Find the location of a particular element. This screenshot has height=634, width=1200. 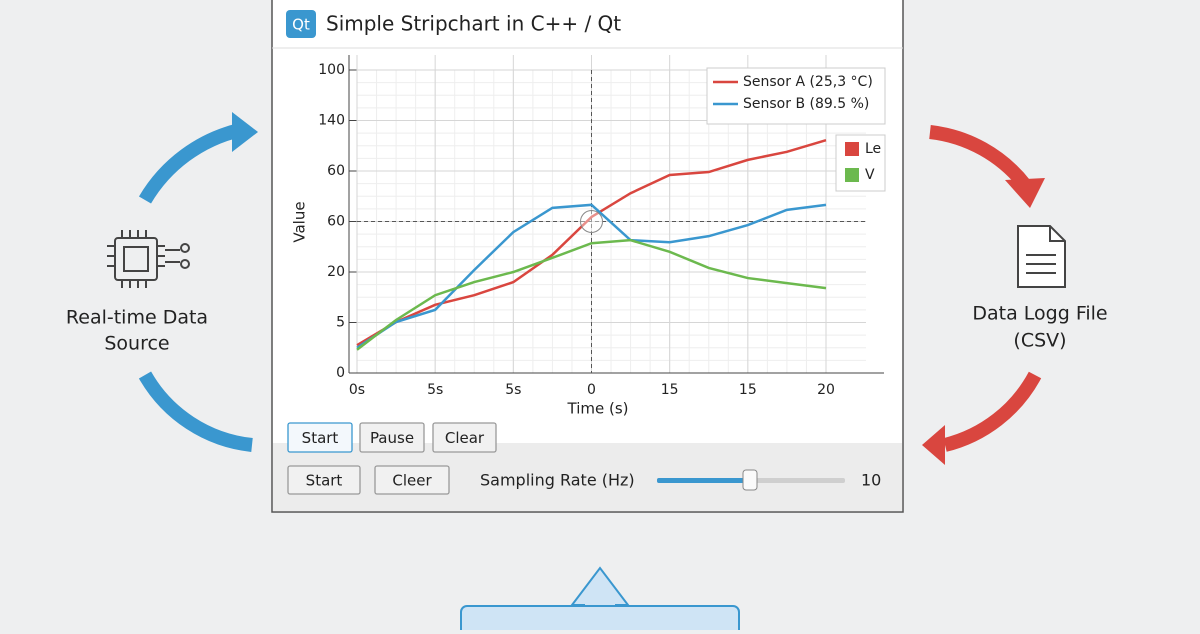

chip-icon is located at coordinates (148, 259).